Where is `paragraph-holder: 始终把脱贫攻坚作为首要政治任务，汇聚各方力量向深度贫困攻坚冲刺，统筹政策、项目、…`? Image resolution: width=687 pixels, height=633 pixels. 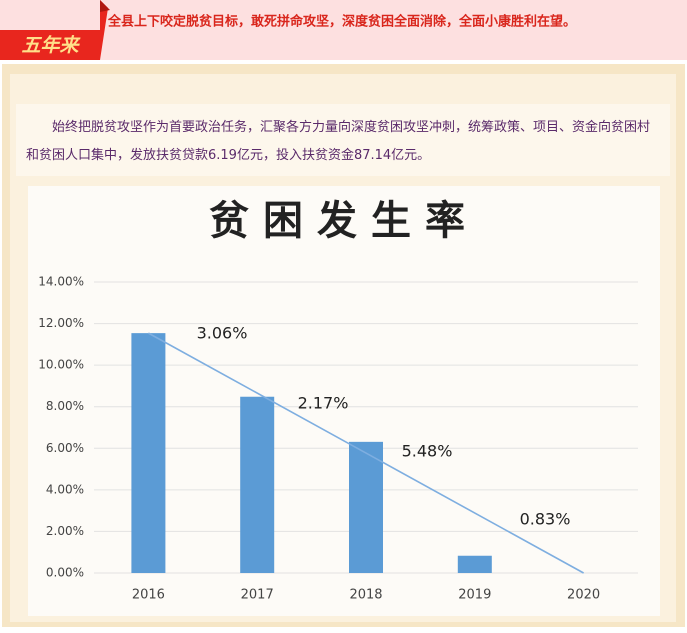 paragraph-holder: 始终把脱贫攻坚作为首要政治任务，汇聚各方力量向深度贫困攻坚冲刺，统筹政策、项目、… is located at coordinates (338, 141).